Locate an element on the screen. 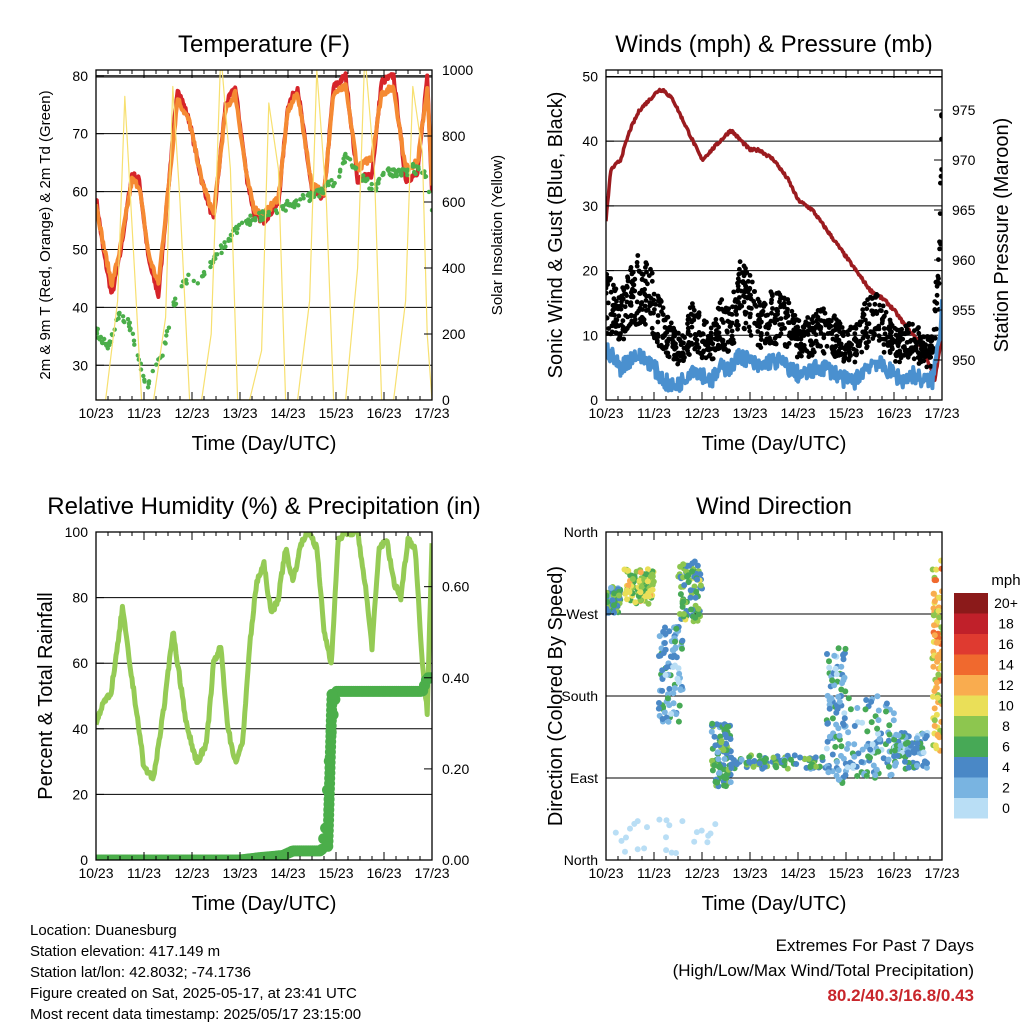  y-tick-label: 60 is located at coordinates (80, 663).